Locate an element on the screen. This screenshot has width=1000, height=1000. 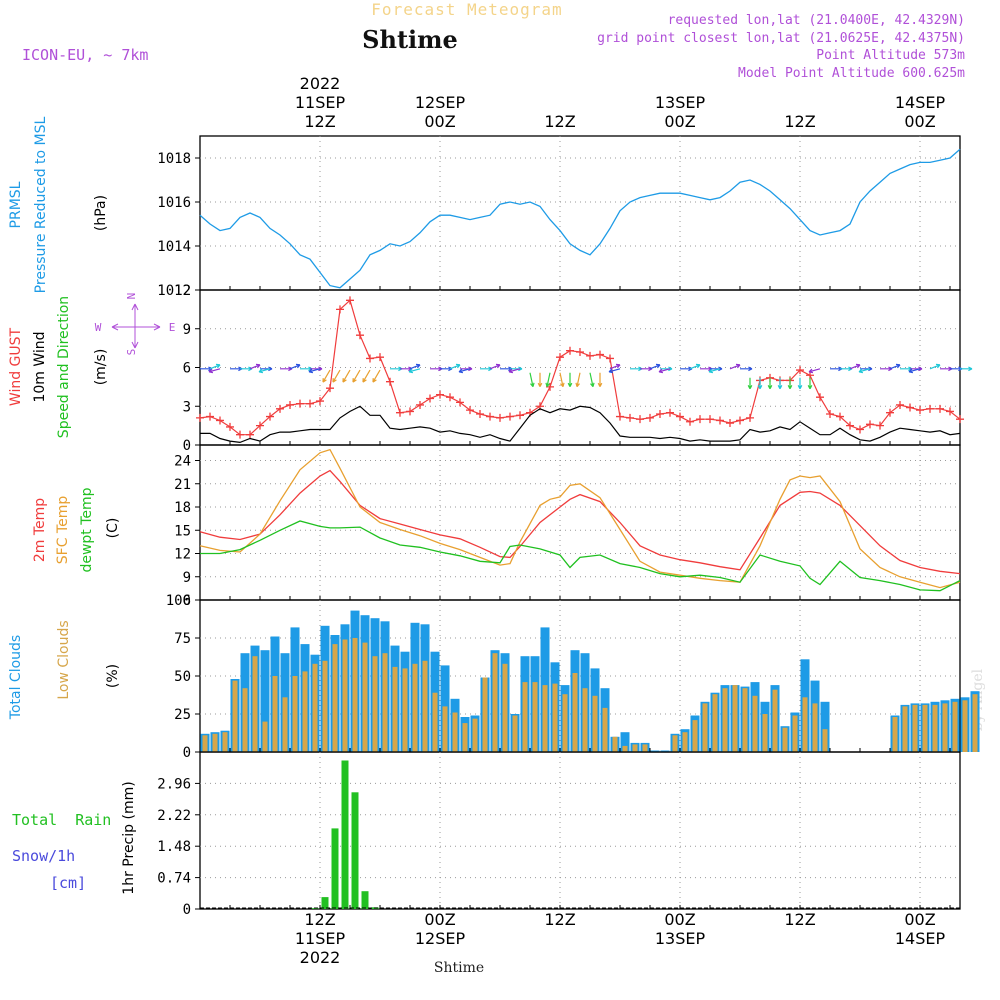
wind-label-10m: 10m Wind is located at coordinates (40, 366).